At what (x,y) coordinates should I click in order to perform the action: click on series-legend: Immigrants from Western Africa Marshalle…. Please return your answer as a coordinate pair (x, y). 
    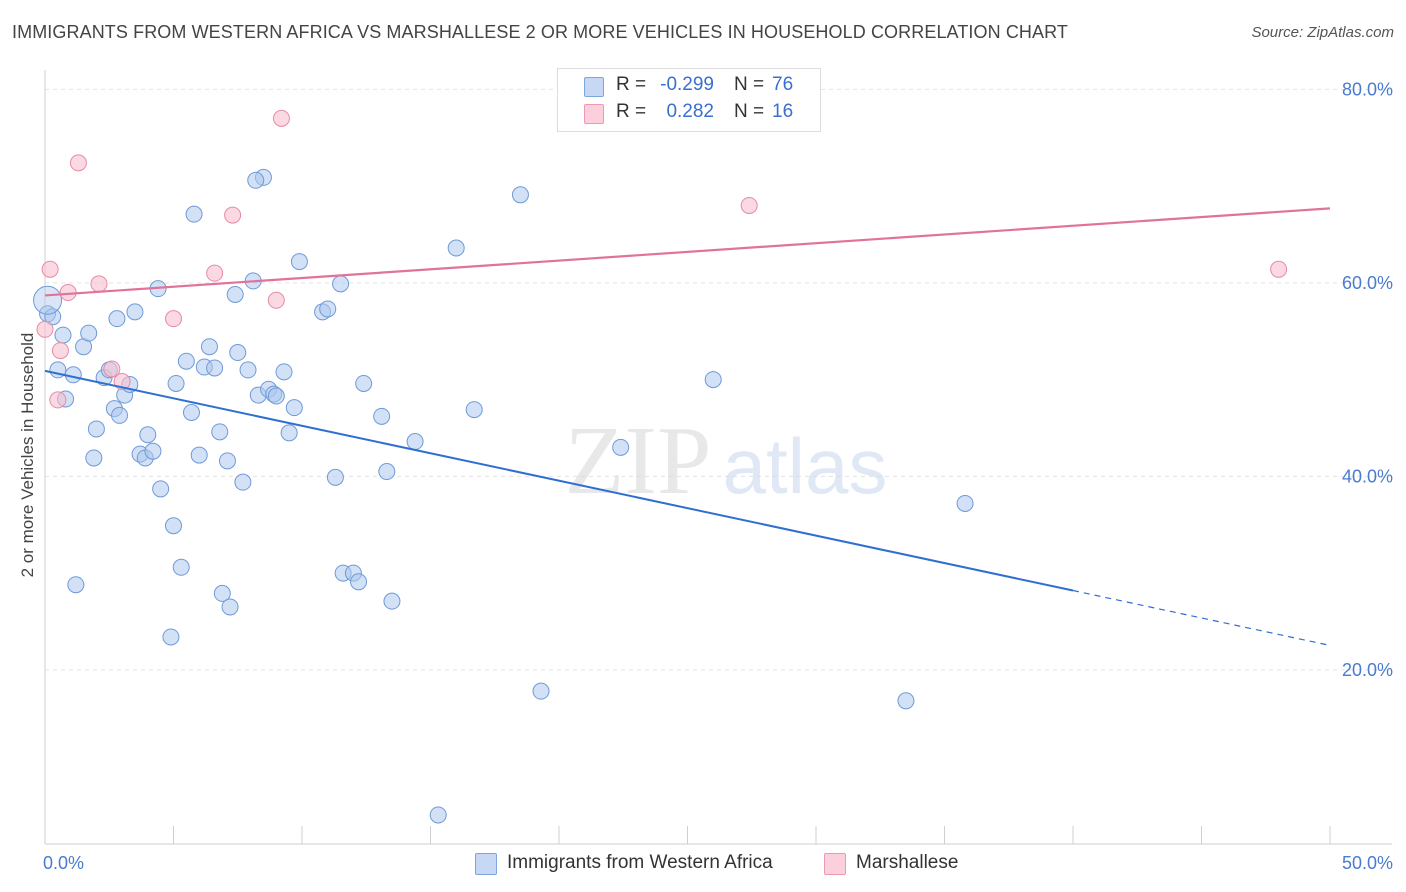
    Looking at the image, I should click on (703, 865).